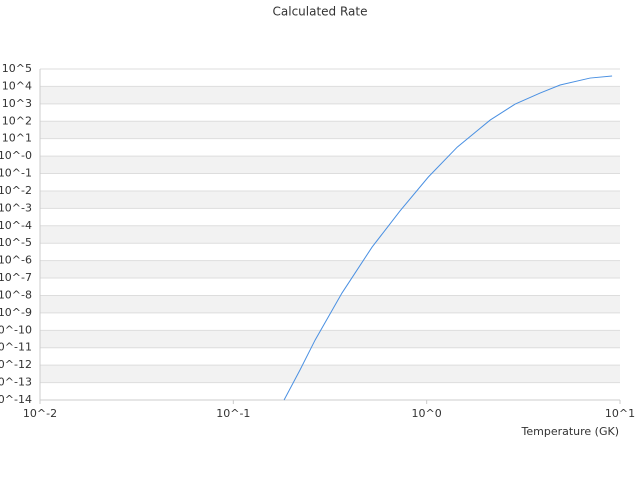 The width and height of the screenshot is (640, 484). I want to click on x-tick-label: 10^1, so click(620, 413).